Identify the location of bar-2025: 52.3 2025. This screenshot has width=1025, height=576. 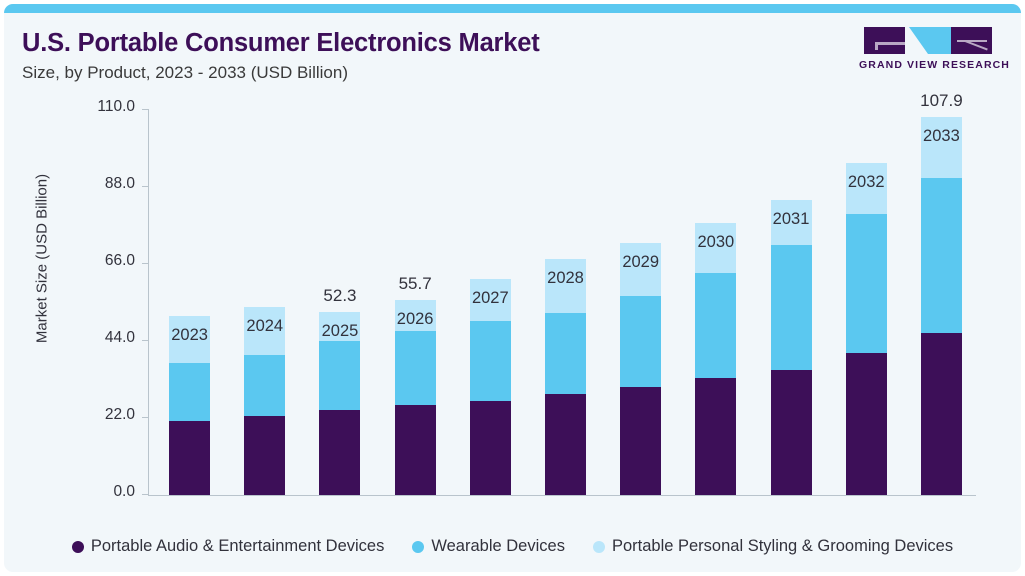
(340, 390).